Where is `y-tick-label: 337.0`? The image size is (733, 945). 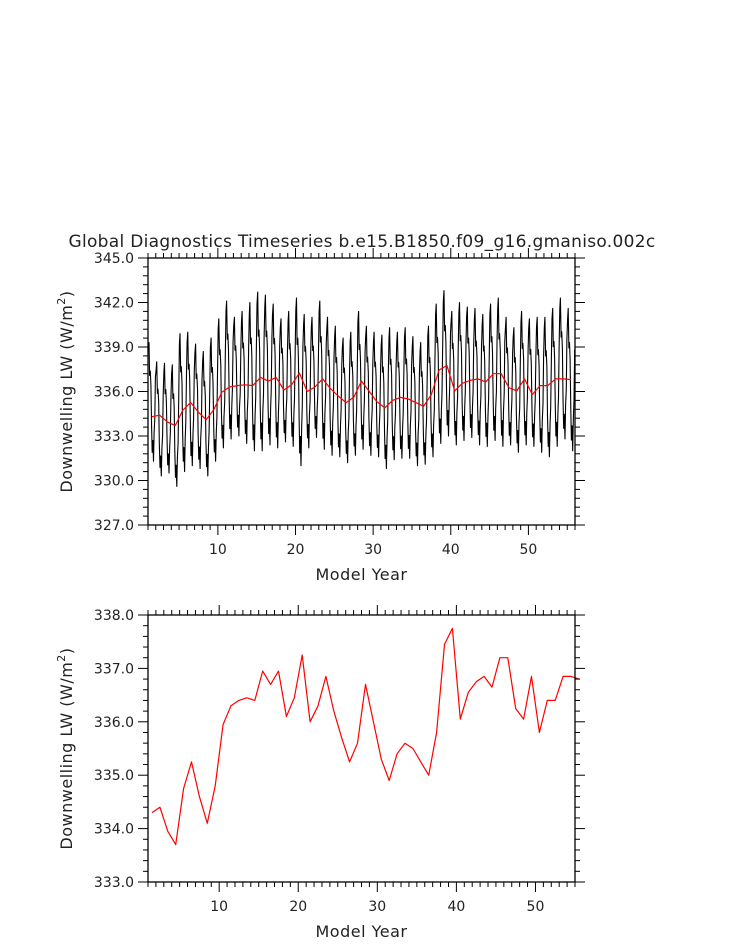 y-tick-label: 337.0 is located at coordinates (114, 669).